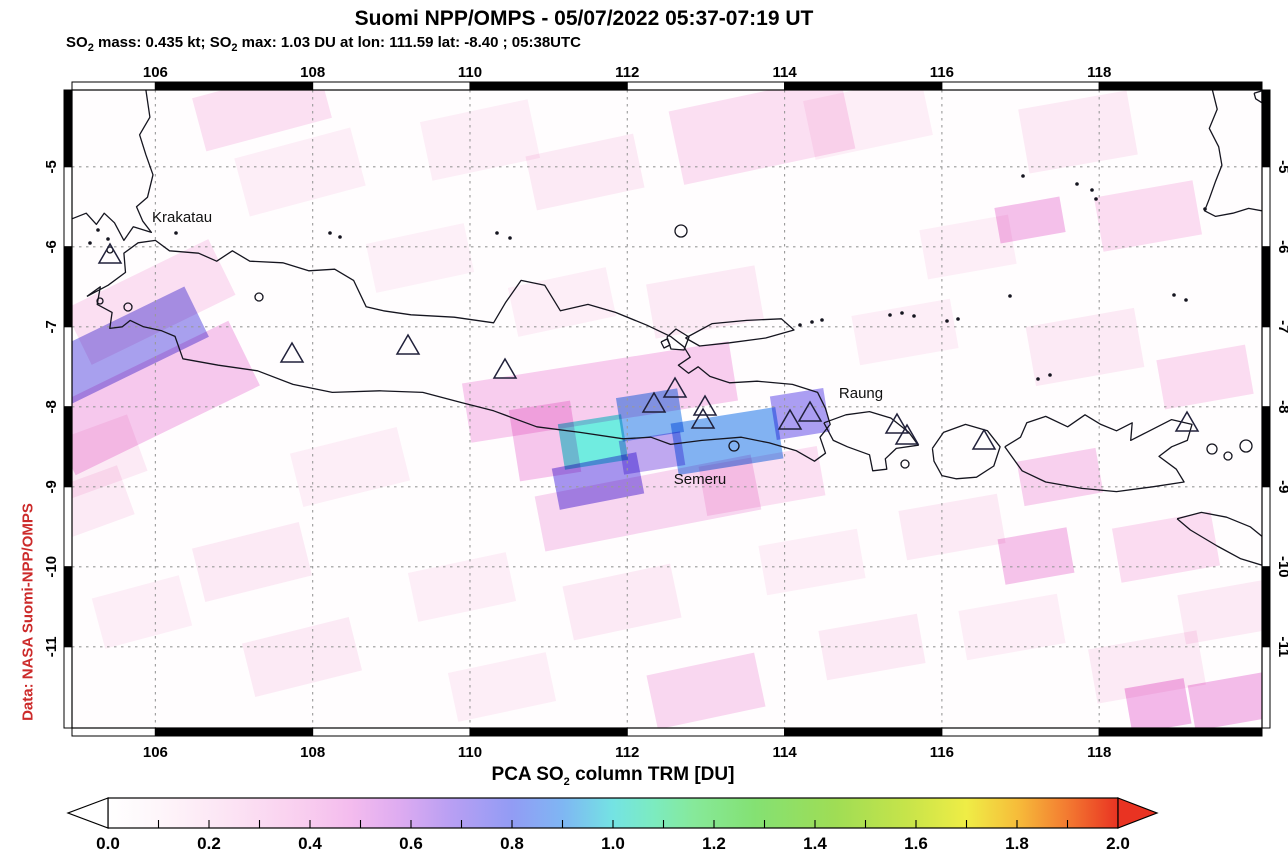 The width and height of the screenshot is (1288, 855). Describe the element at coordinates (678, 339) in the screenshot. I see `coastline-islet` at that location.